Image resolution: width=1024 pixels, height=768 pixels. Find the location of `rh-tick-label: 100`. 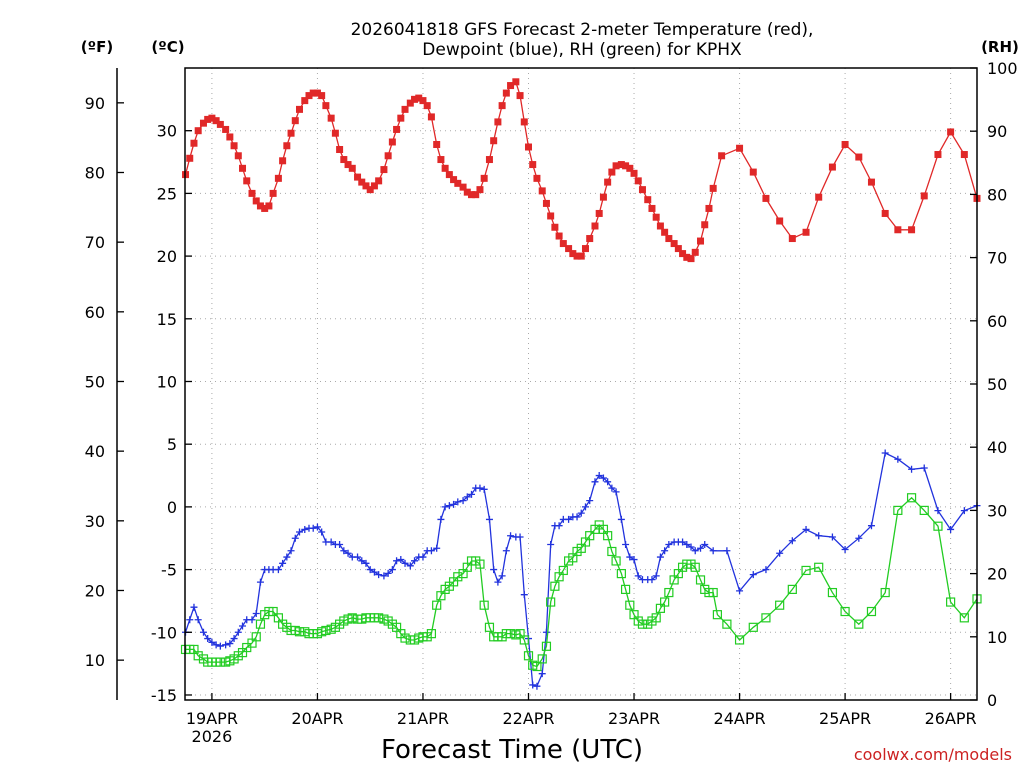

rh-tick-label: 100 is located at coordinates (1002, 68).